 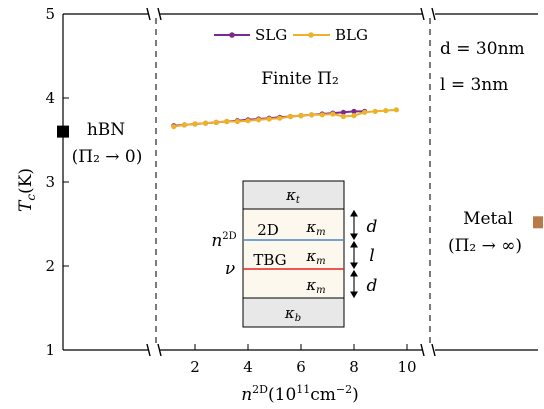 What do you see at coordinates (293, 196) in the screenshot?
I see `kappa-t-label: κt` at bounding box center [293, 196].